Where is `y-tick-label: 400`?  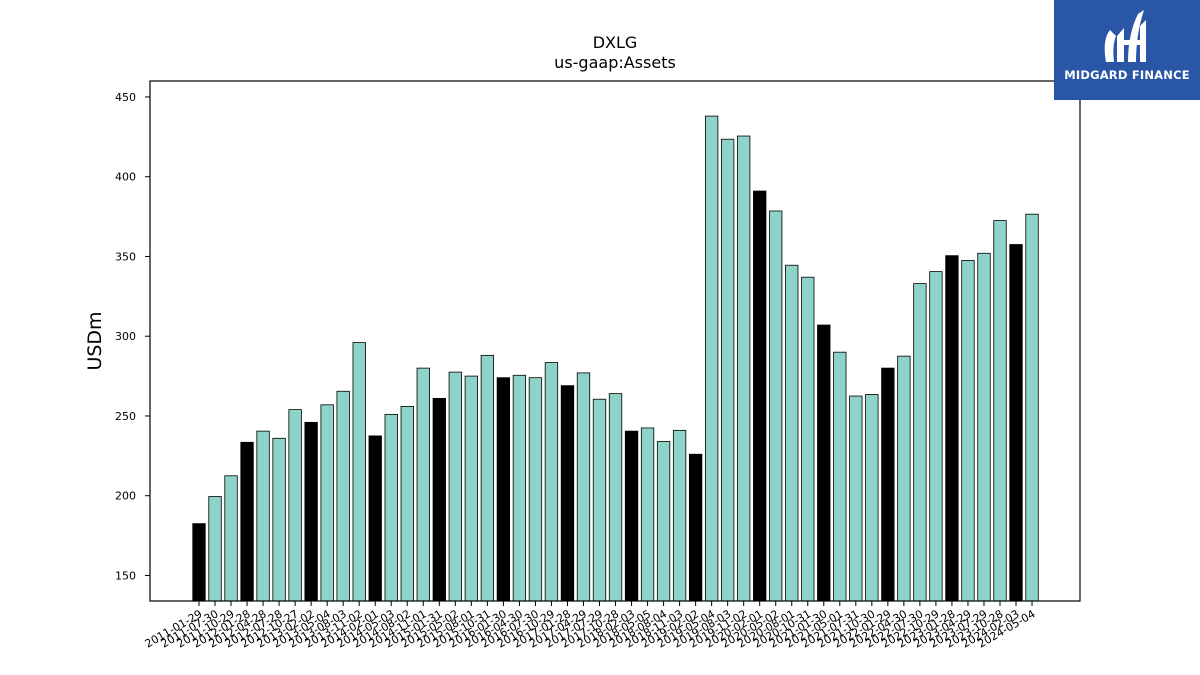
y-tick-label: 400 is located at coordinates (125, 177).